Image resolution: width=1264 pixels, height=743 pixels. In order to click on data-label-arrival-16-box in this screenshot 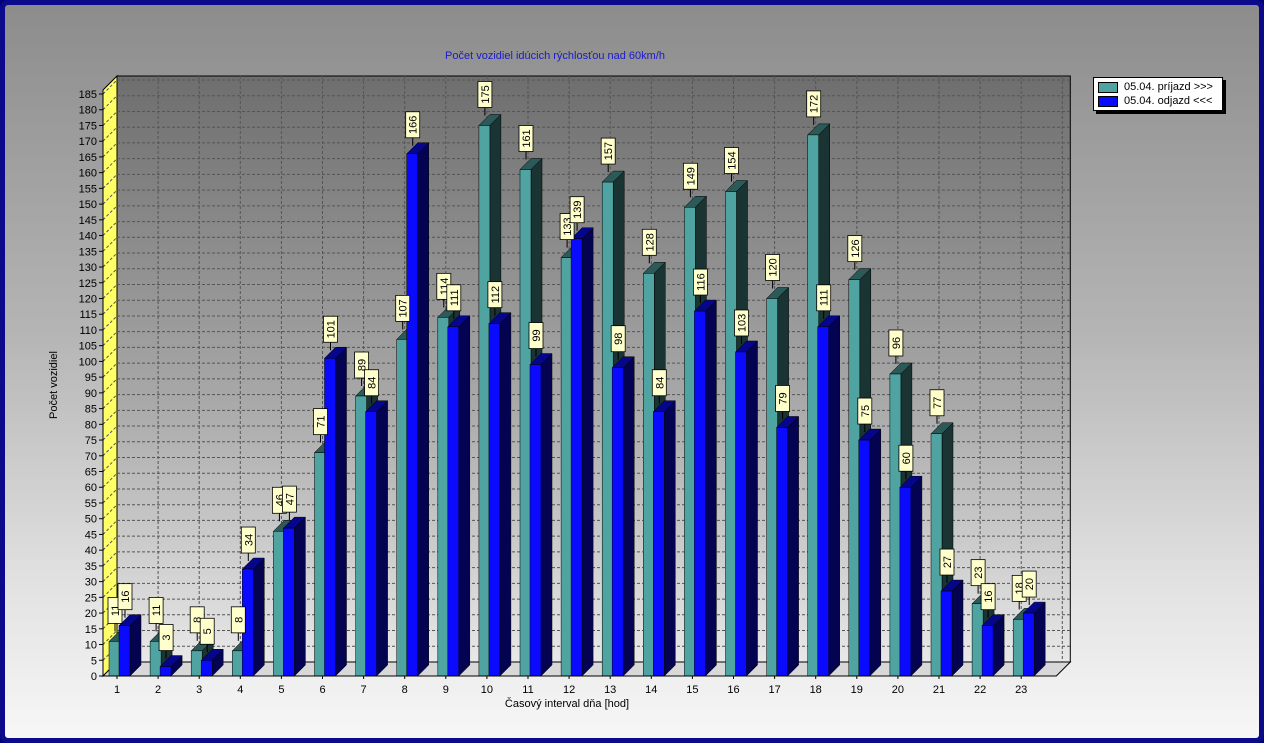, I will do `click(731, 160)`.